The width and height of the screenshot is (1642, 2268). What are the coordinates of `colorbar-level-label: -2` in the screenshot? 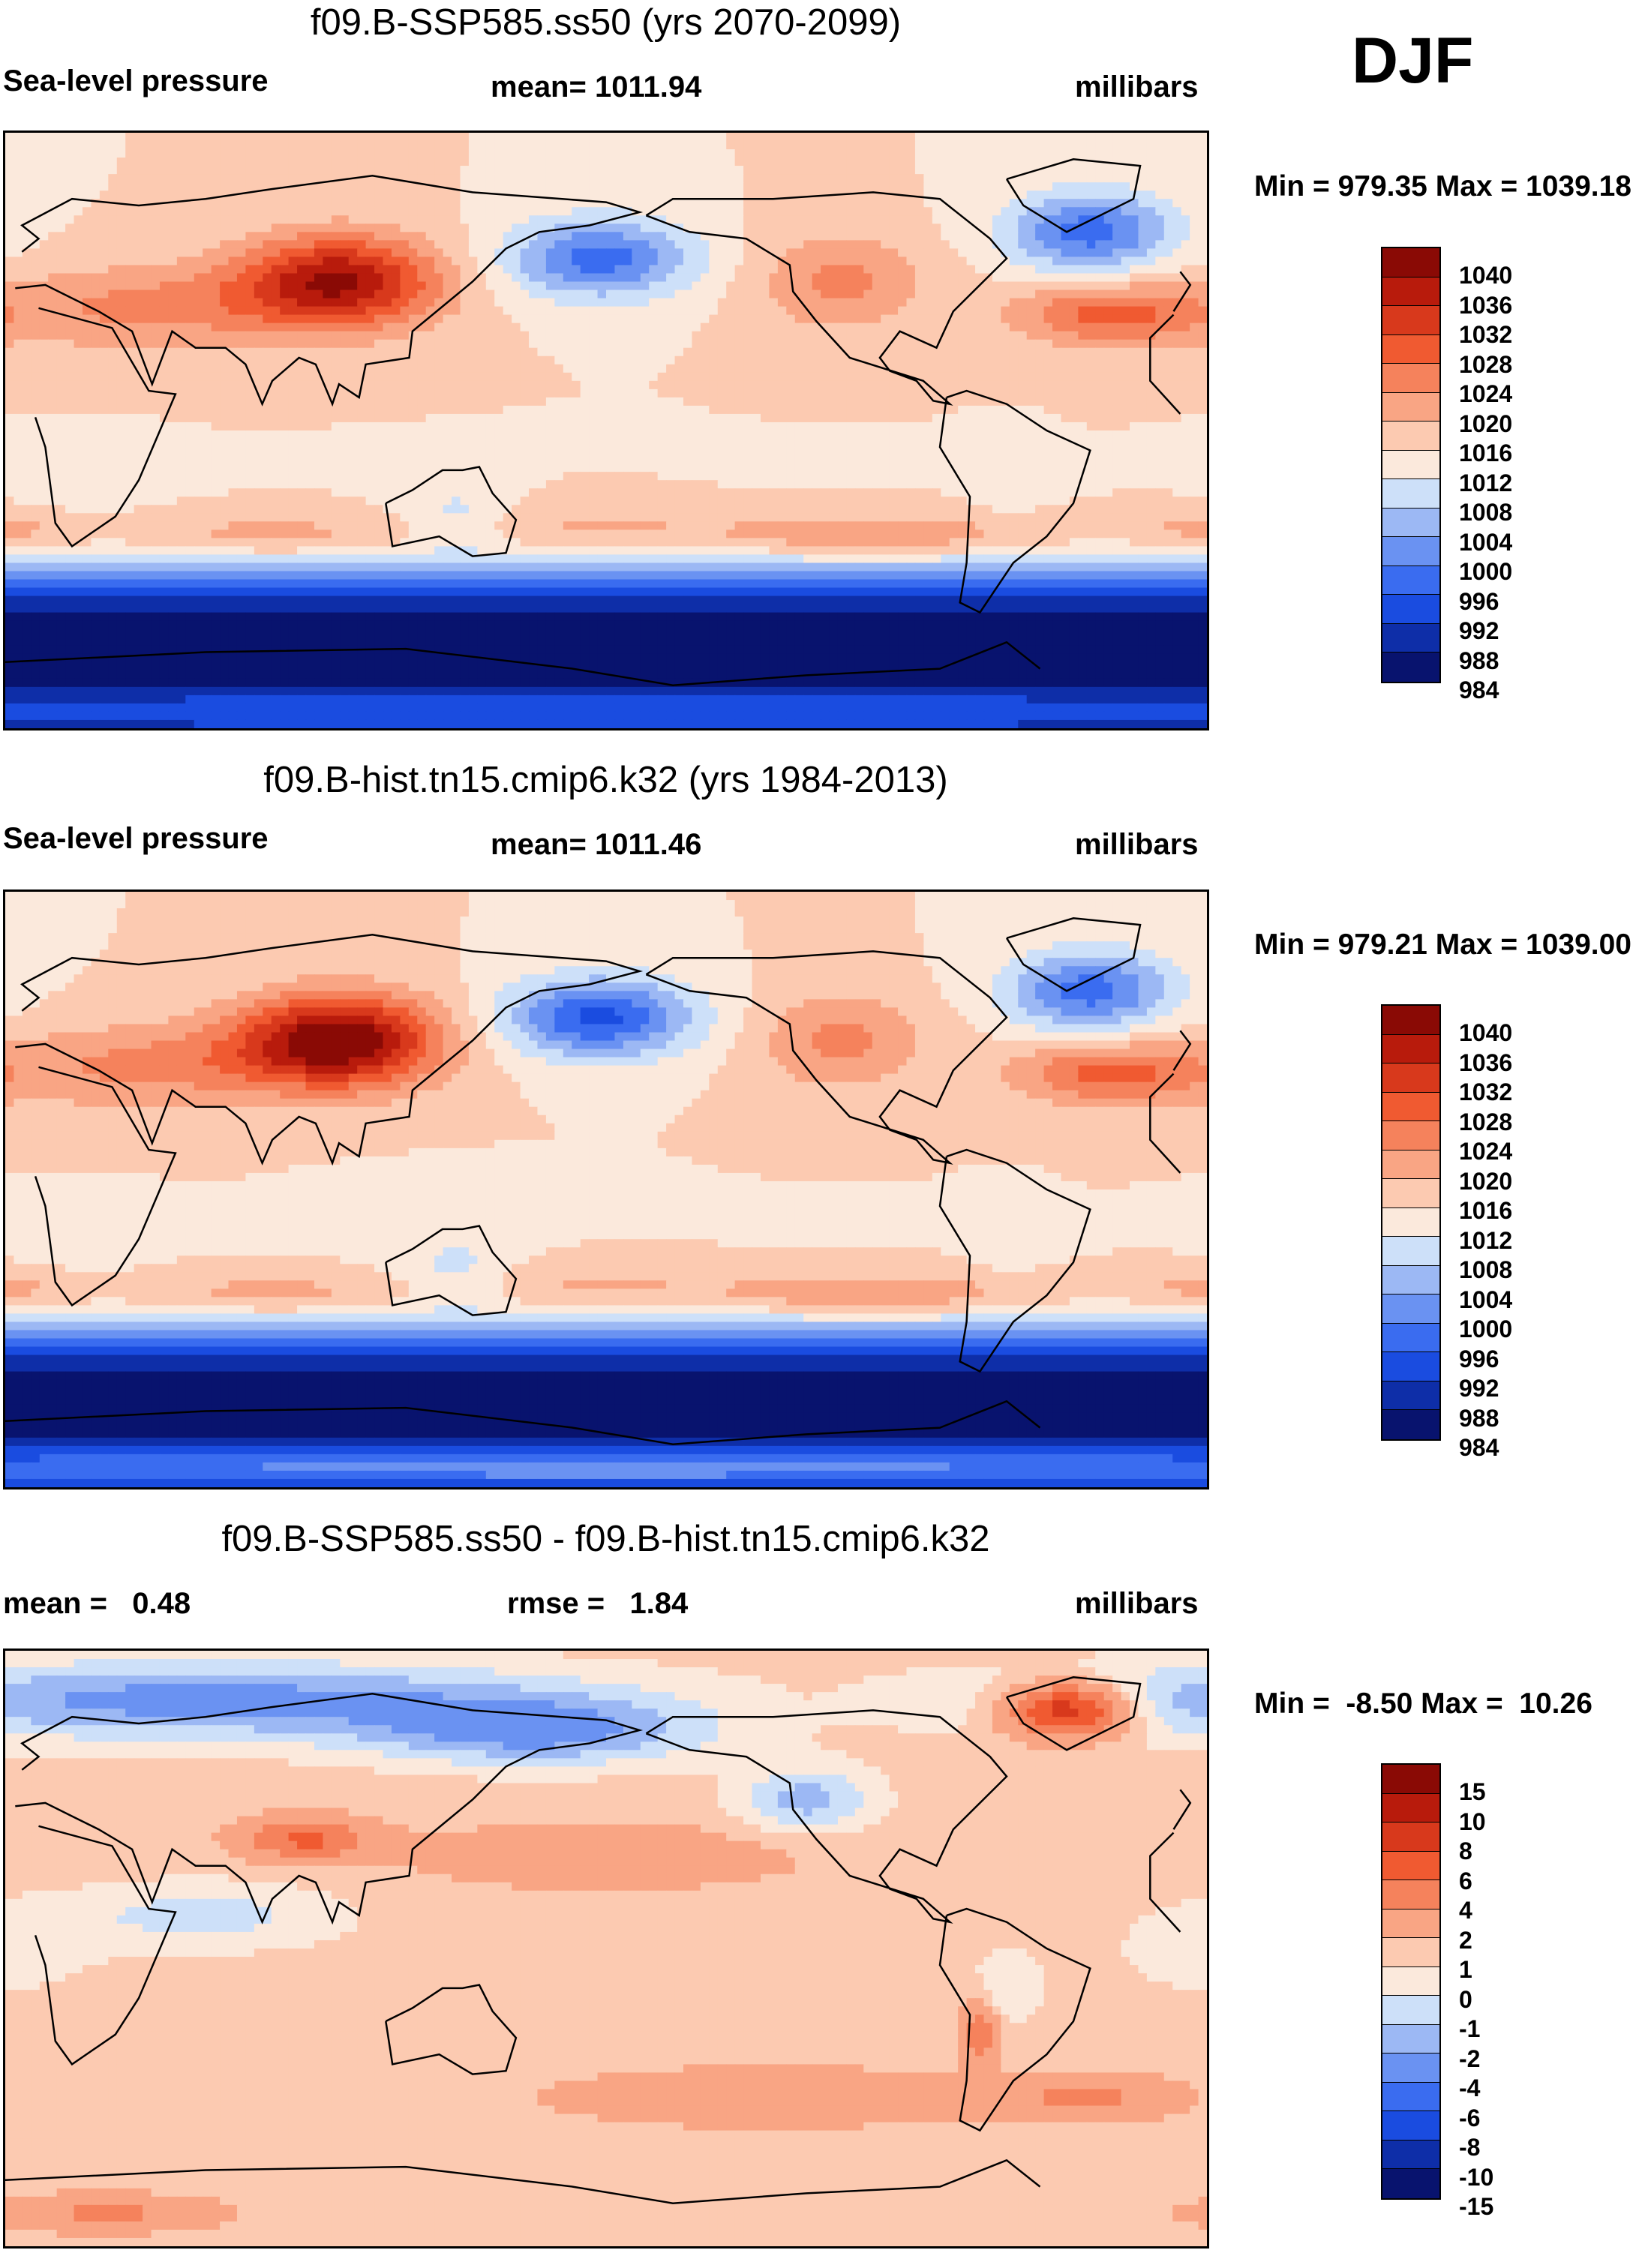 It's located at (1470, 2059).